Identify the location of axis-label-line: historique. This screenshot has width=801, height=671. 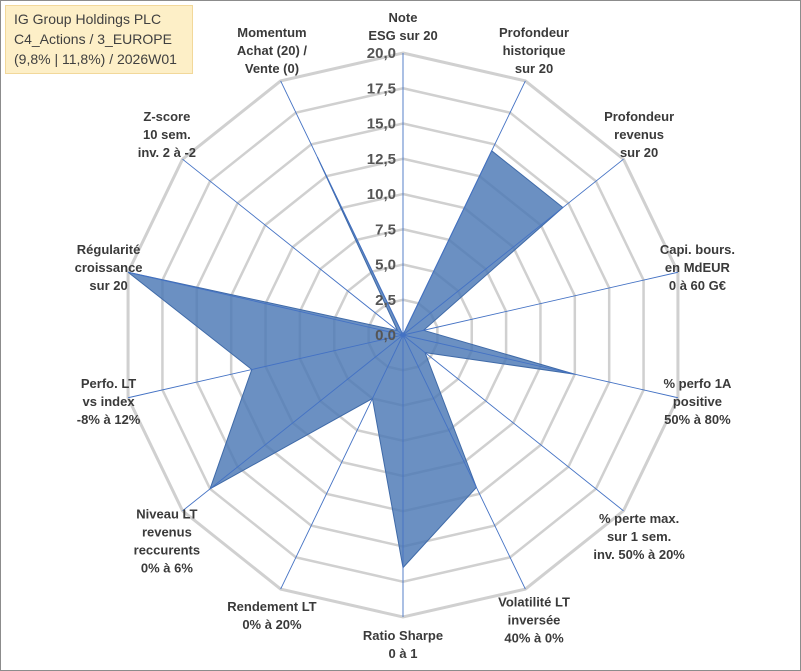
(534, 50).